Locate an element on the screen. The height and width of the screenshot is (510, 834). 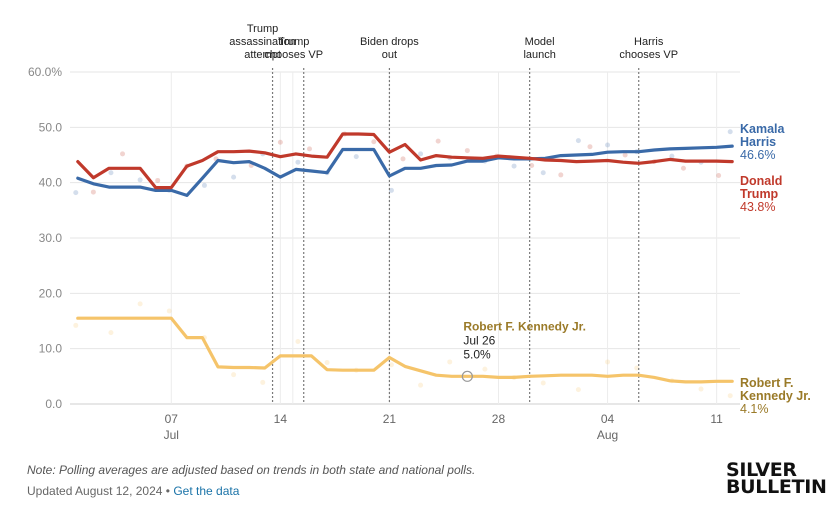
get-the-data-link: Get the data is located at coordinates (206, 491).